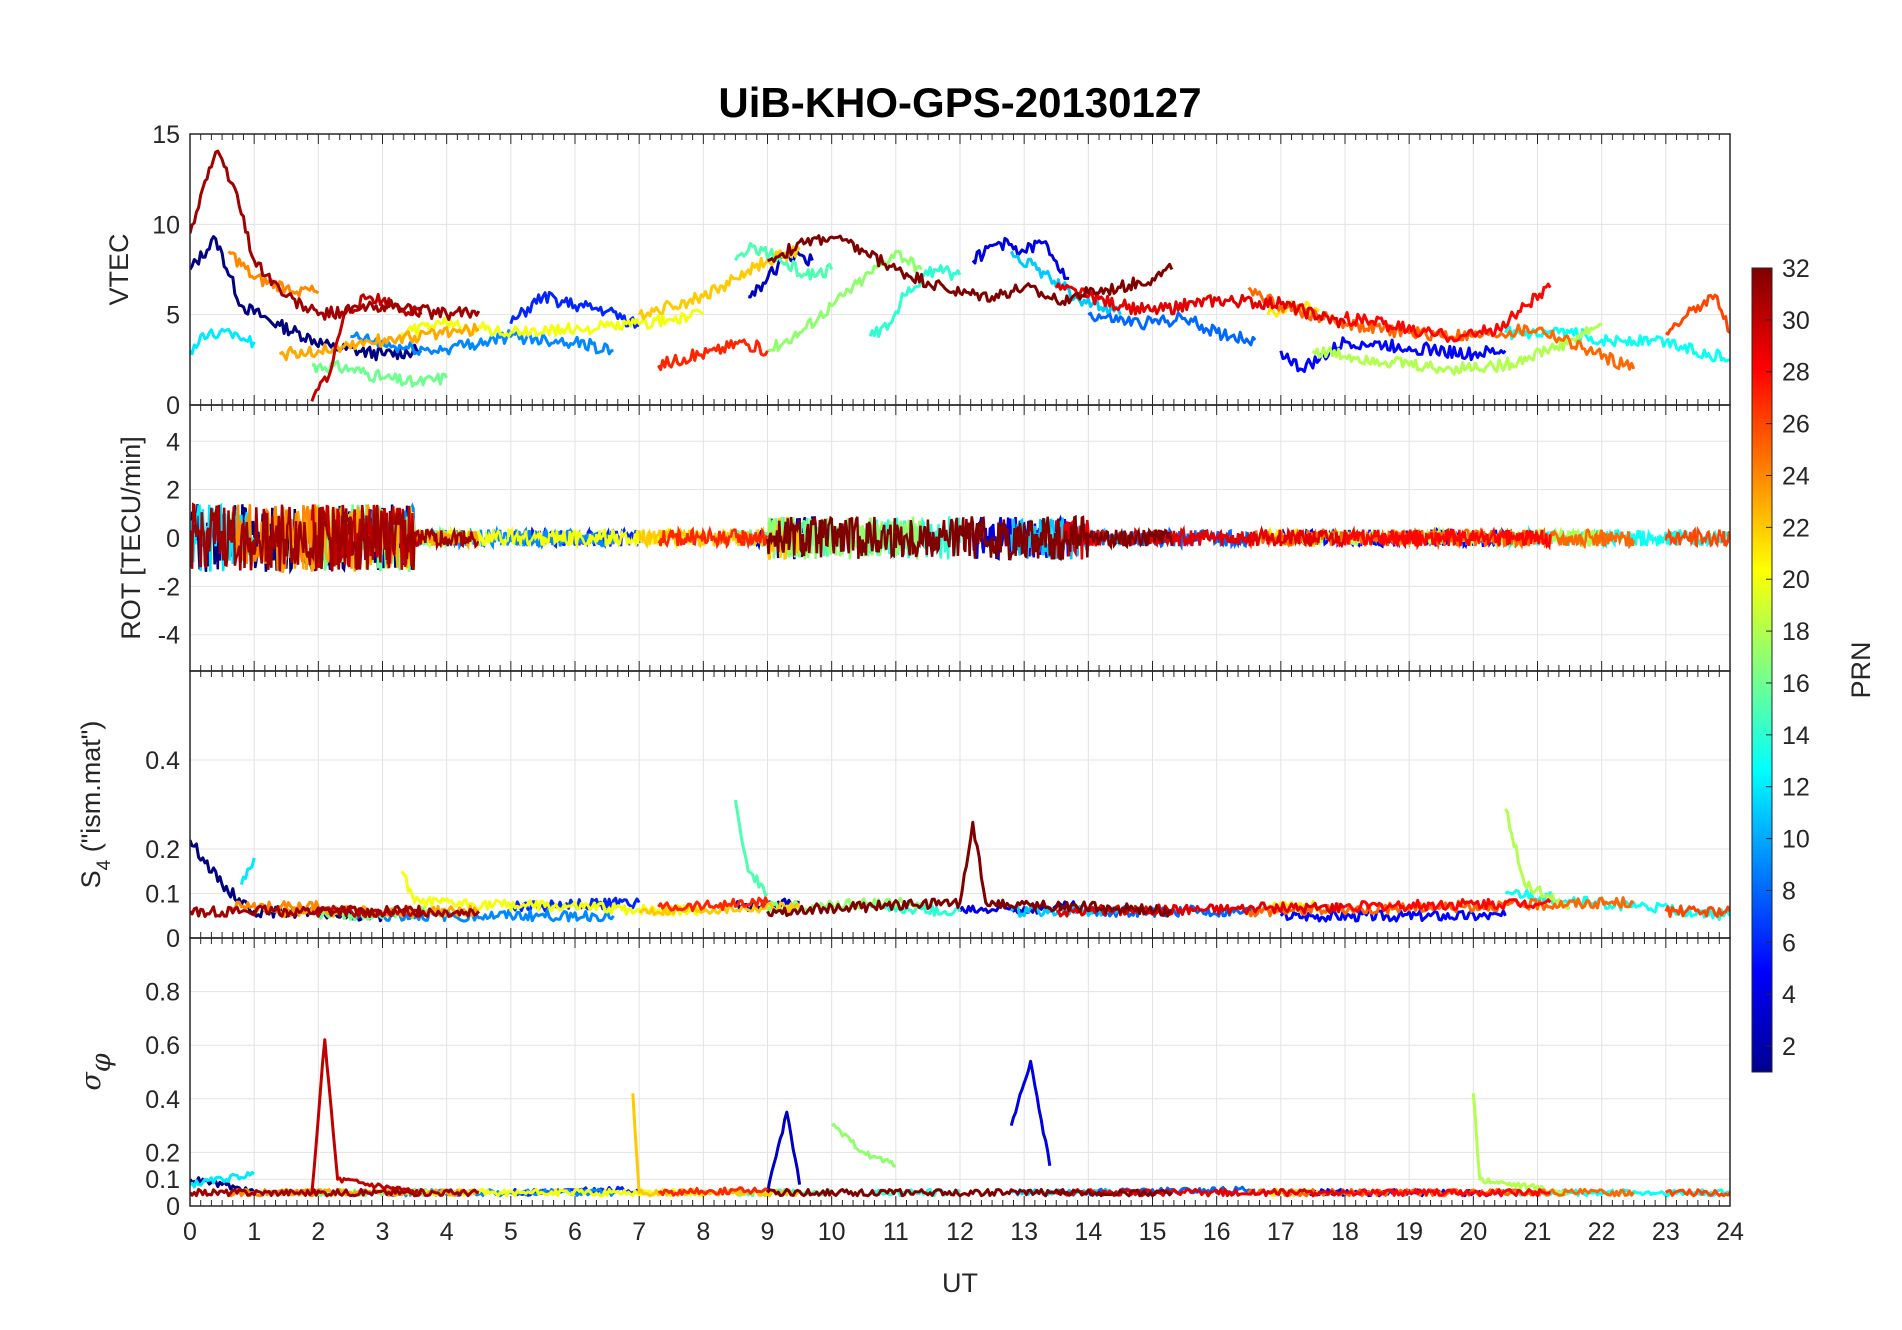 The height and width of the screenshot is (1330, 1902). What do you see at coordinates (1789, 995) in the screenshot?
I see `colorbar-tick-label: 4` at bounding box center [1789, 995].